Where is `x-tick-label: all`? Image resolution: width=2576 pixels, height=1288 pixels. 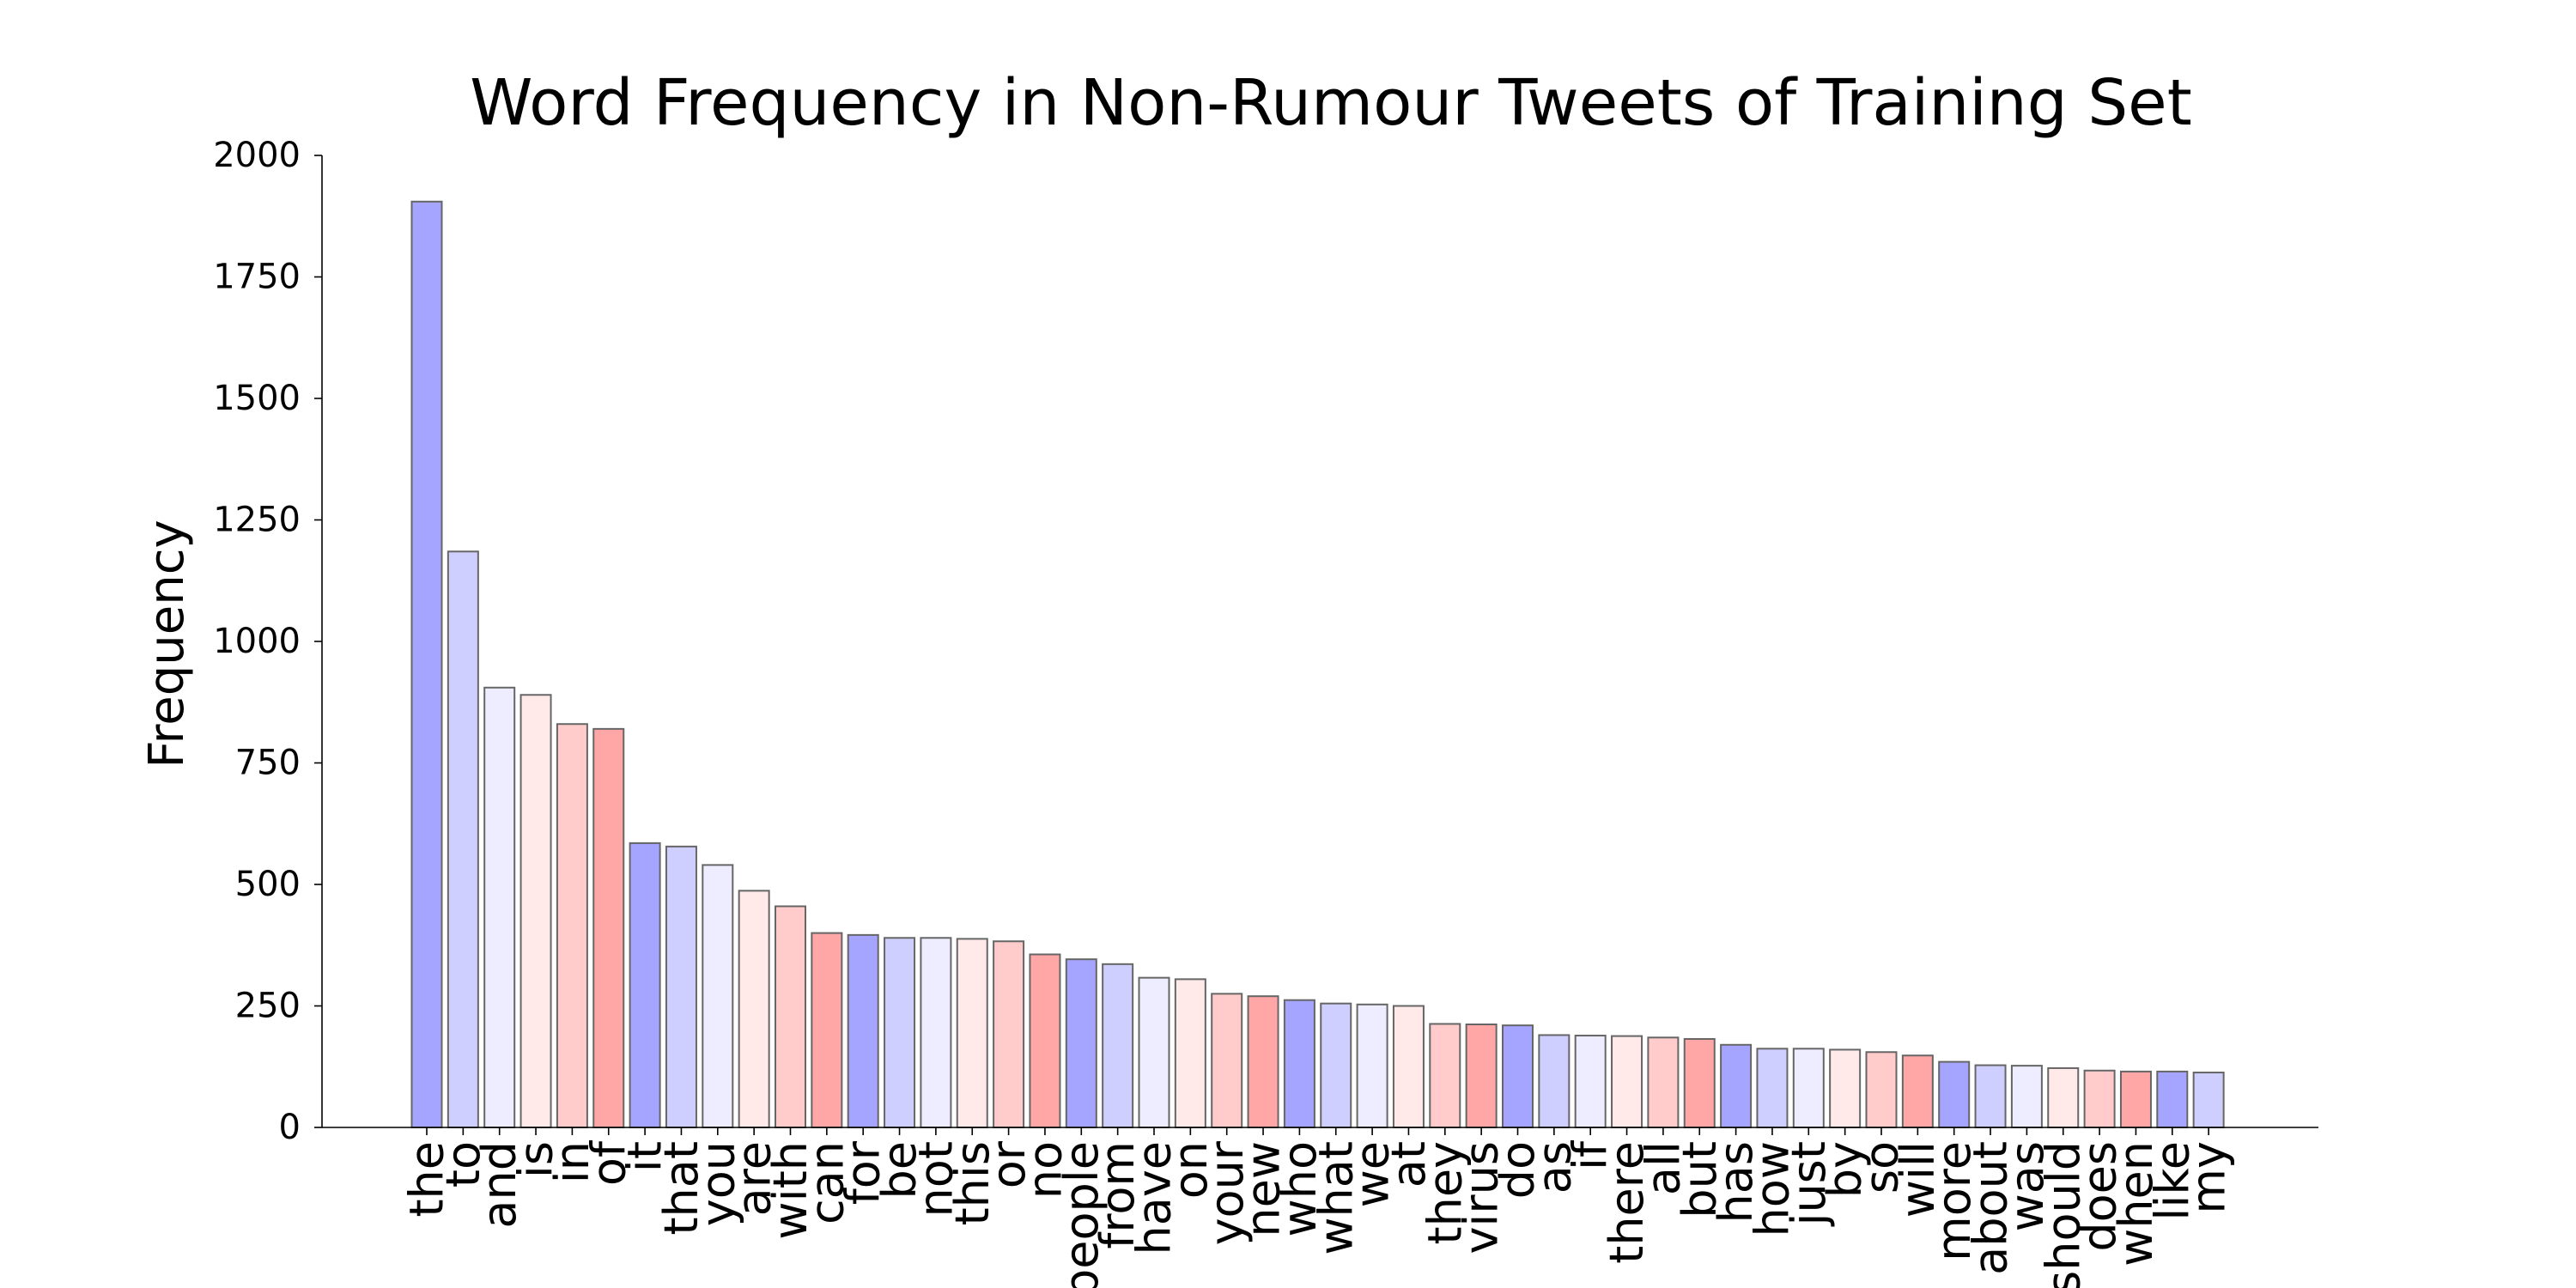 x-tick-label: all is located at coordinates (1663, 1168).